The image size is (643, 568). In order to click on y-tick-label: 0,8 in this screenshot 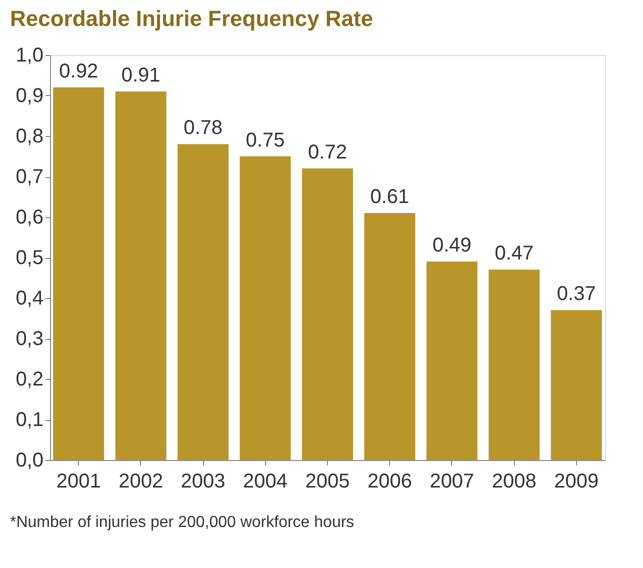, I will do `click(30, 137)`.